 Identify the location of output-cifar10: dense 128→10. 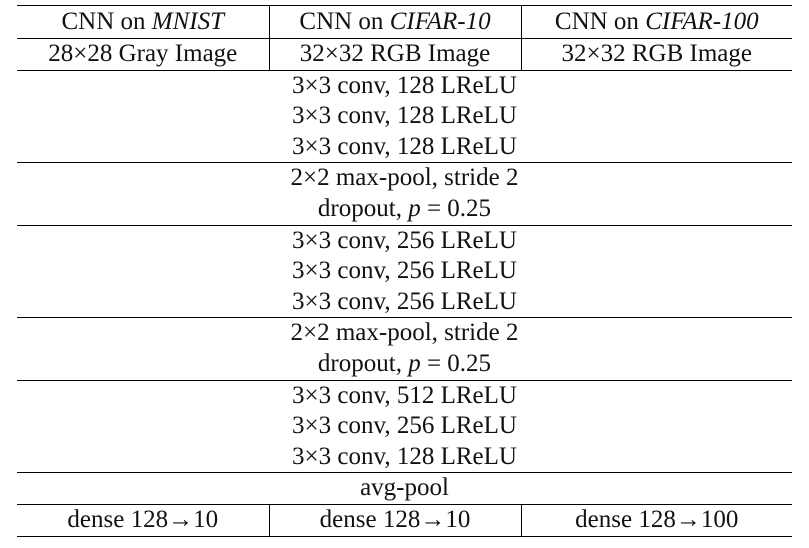
(395, 520).